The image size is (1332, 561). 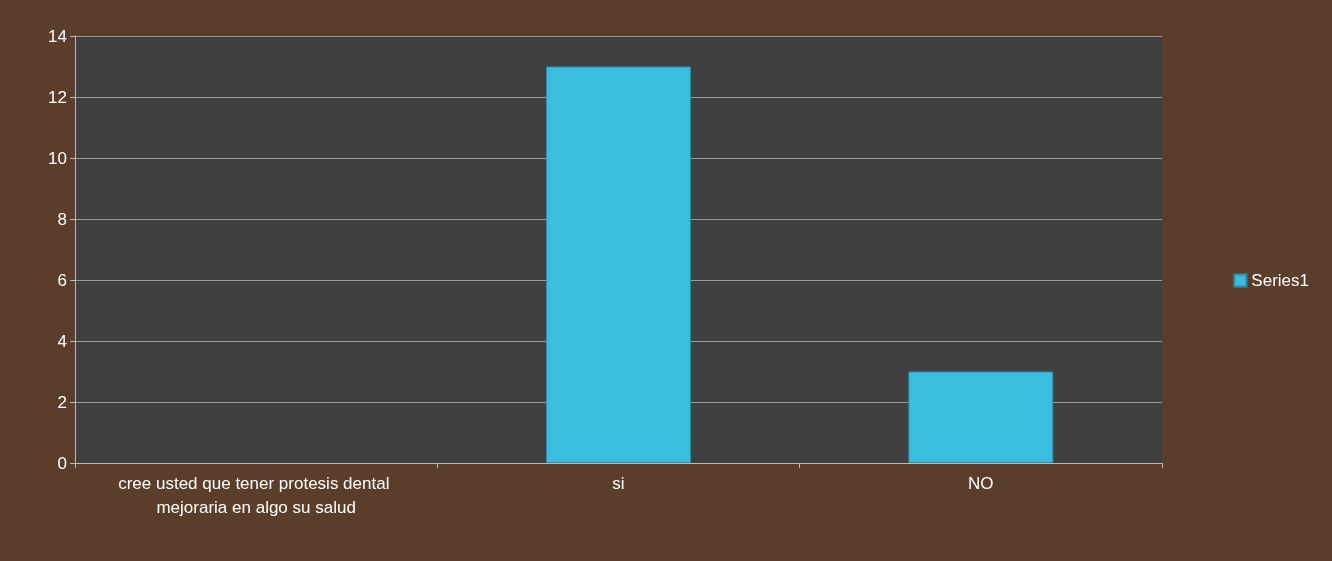 What do you see at coordinates (618, 483) in the screenshot?
I see `x-tick-label: si` at bounding box center [618, 483].